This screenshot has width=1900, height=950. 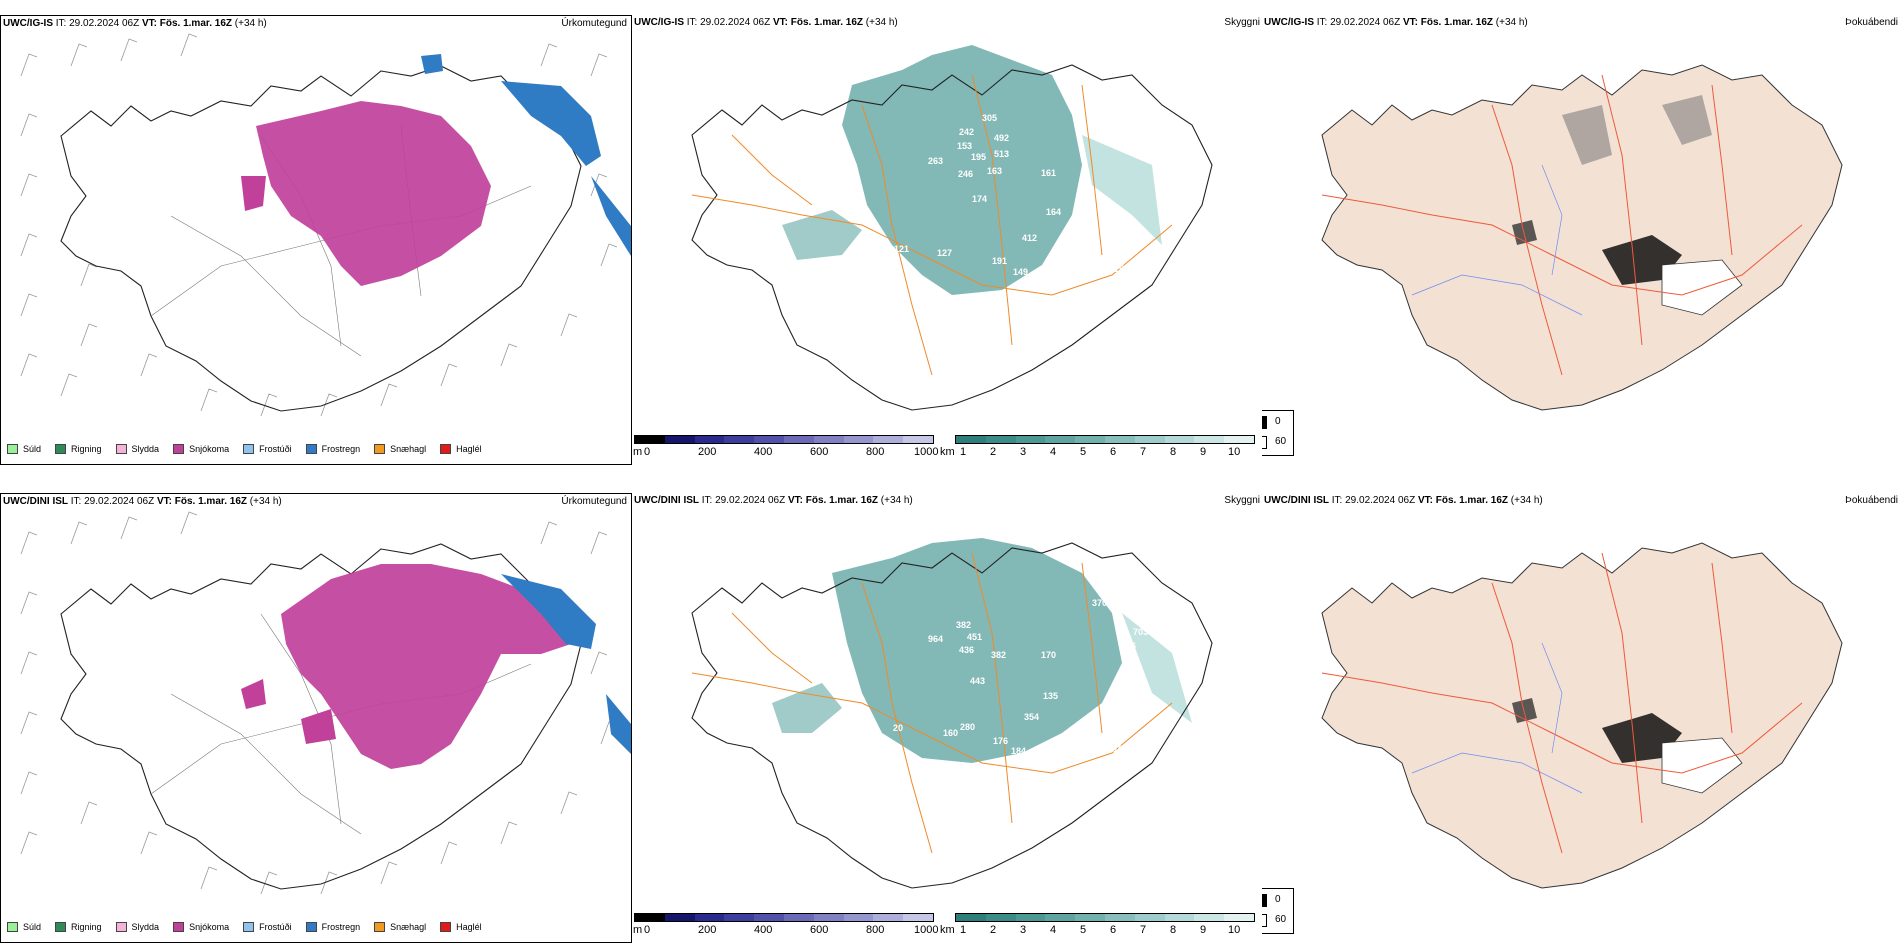 I want to click on visibility-tick: 2, so click(x=993, y=452).